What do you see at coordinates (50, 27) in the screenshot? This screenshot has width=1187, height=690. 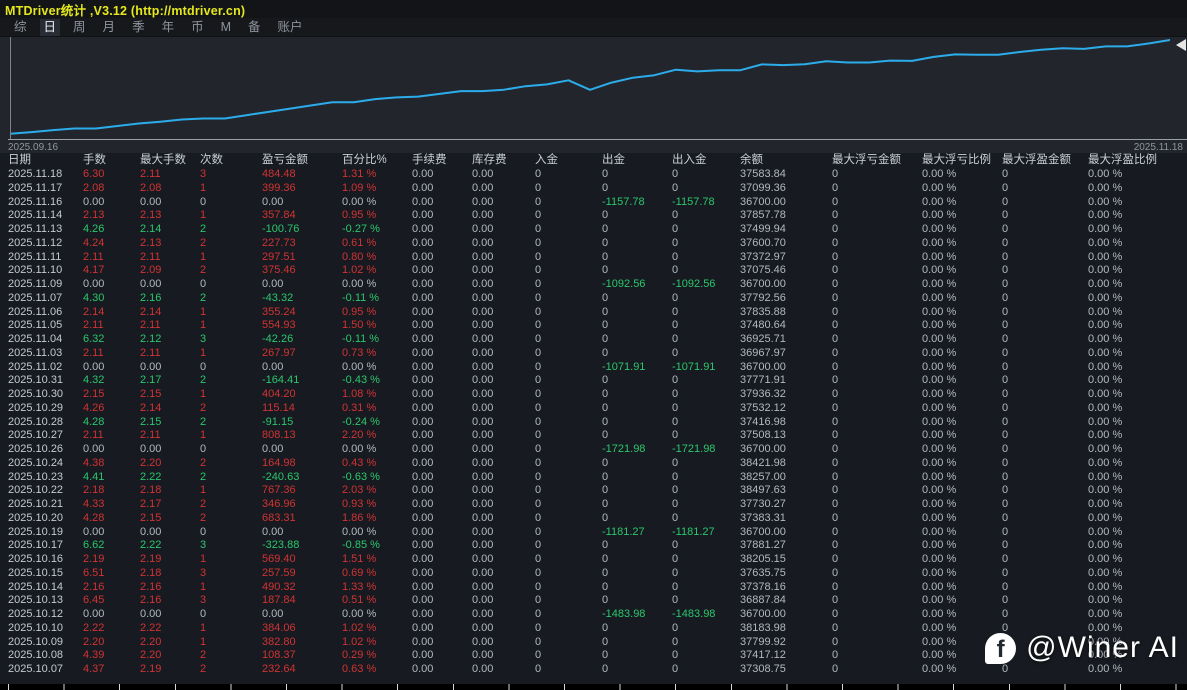 I see `menu-item-ri: 日` at bounding box center [50, 27].